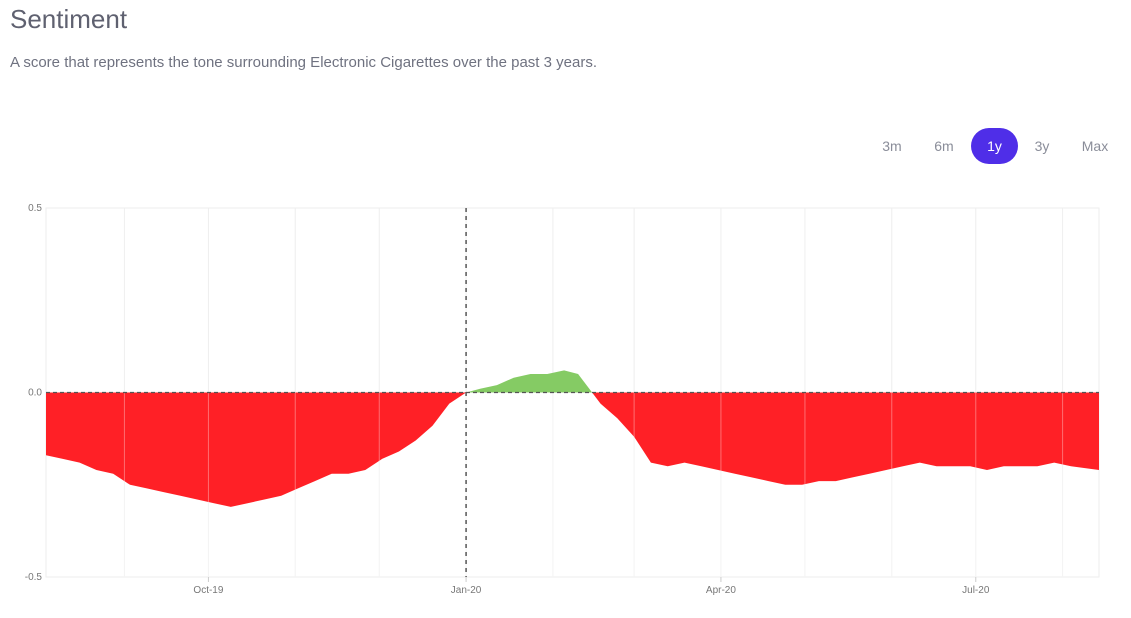 The image size is (1131, 618). Describe the element at coordinates (35, 393) in the screenshot. I see `y-tick-label: 0.0` at that location.